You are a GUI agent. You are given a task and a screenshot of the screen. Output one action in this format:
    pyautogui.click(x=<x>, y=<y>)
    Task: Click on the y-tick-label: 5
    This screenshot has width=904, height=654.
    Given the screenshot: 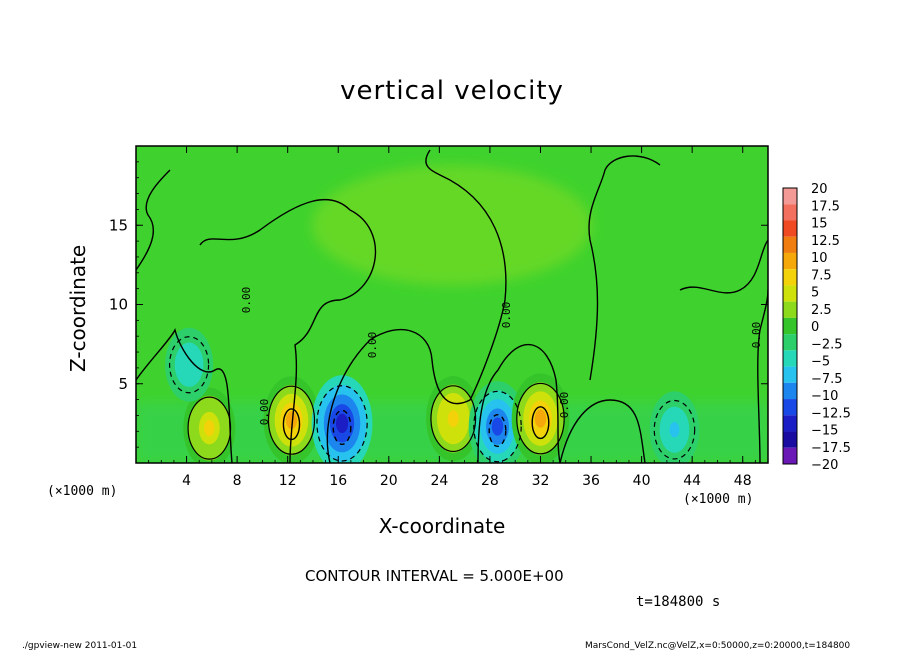 What is the action you would take?
    pyautogui.click(x=123, y=384)
    